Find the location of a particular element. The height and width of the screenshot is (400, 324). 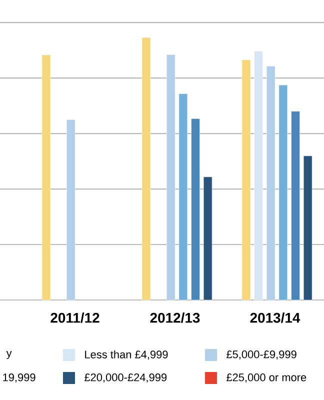

x-tick-label: 2012/13 is located at coordinates (175, 317).